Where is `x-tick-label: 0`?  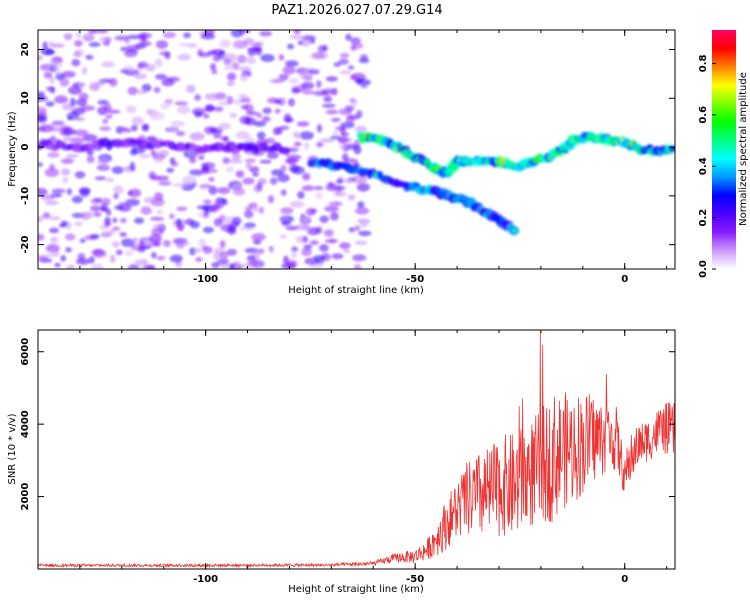 x-tick-label: 0 is located at coordinates (624, 579).